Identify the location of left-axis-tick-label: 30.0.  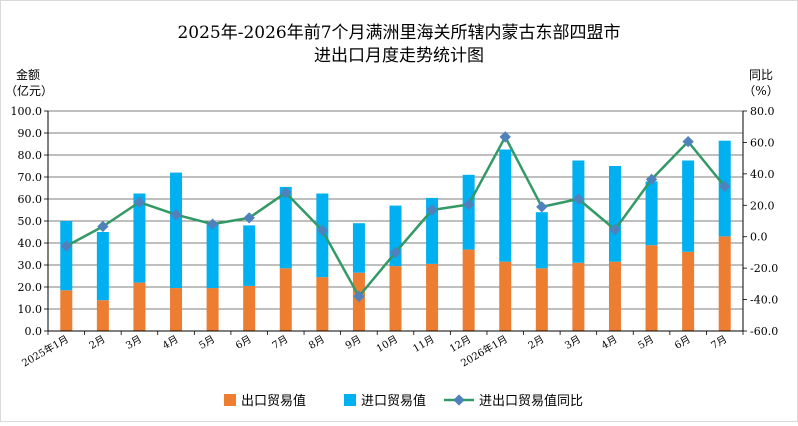
(30, 265).